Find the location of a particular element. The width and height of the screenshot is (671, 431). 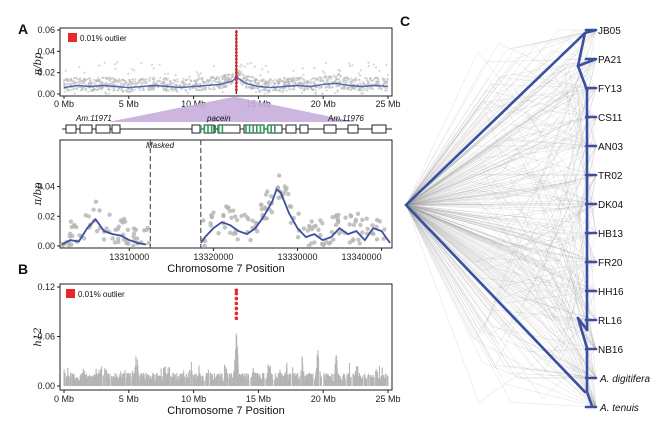

gene-label-am11971: Am.11971 is located at coordinates (93, 118).